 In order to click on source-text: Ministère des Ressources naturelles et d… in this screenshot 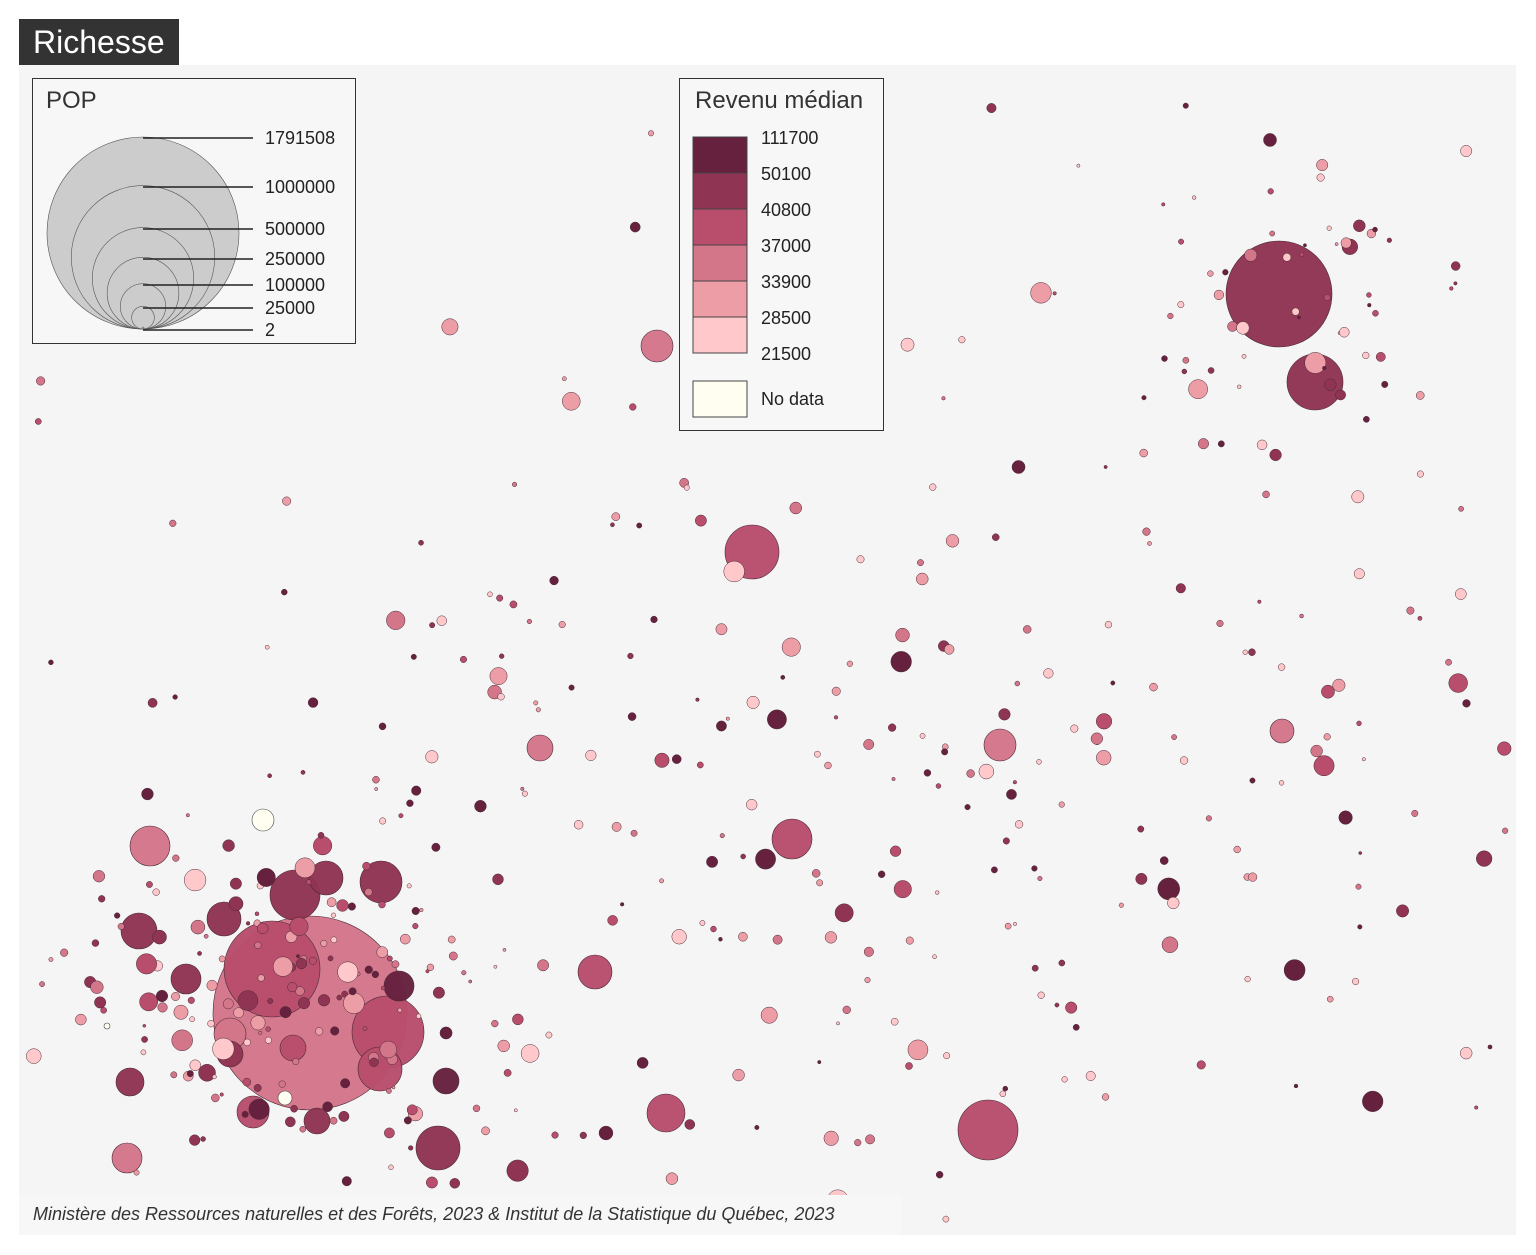, I will do `click(434, 1214)`.